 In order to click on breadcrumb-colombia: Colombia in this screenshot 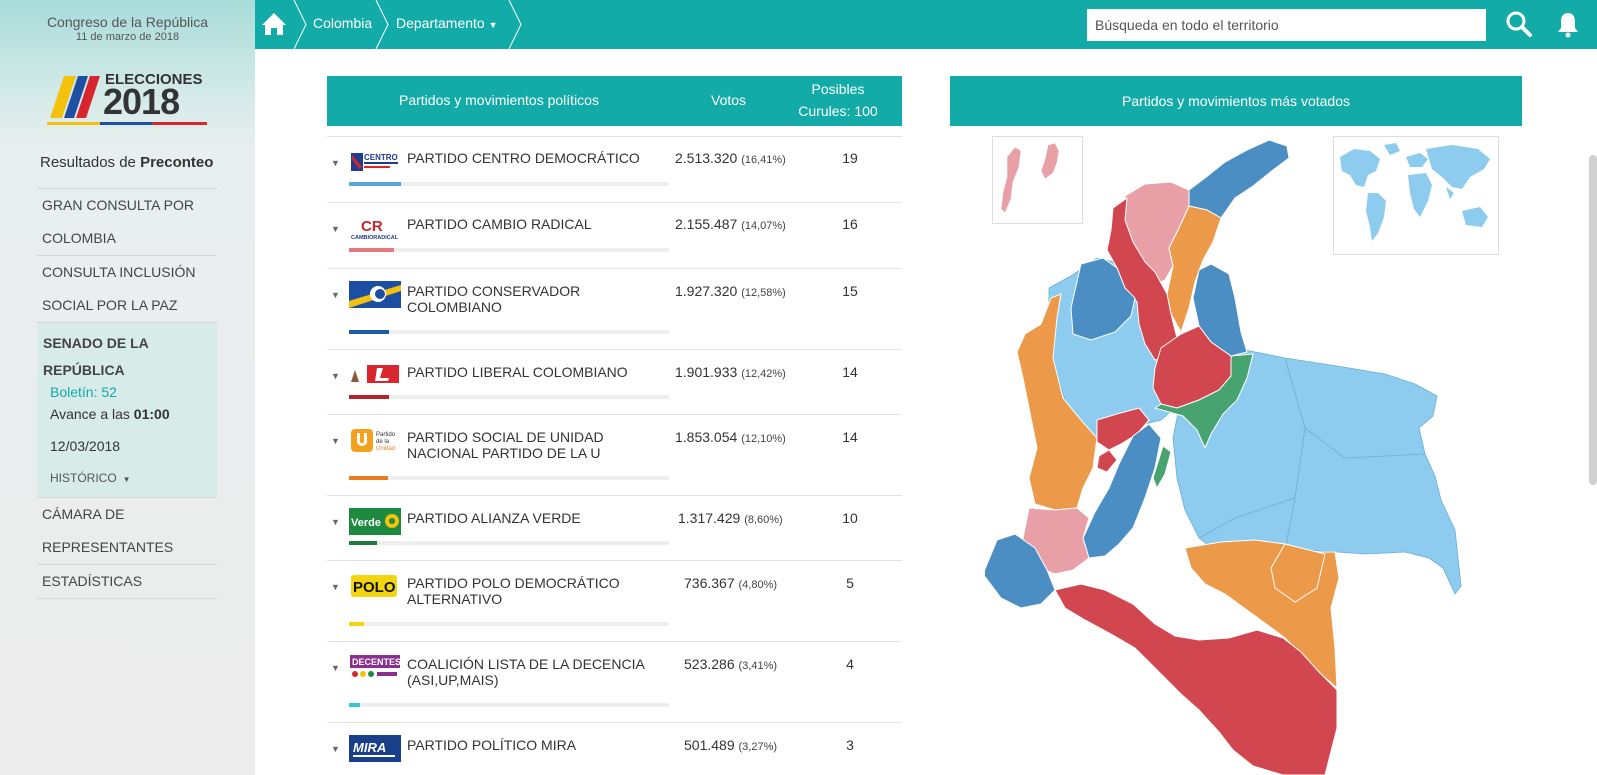, I will do `click(343, 23)`.